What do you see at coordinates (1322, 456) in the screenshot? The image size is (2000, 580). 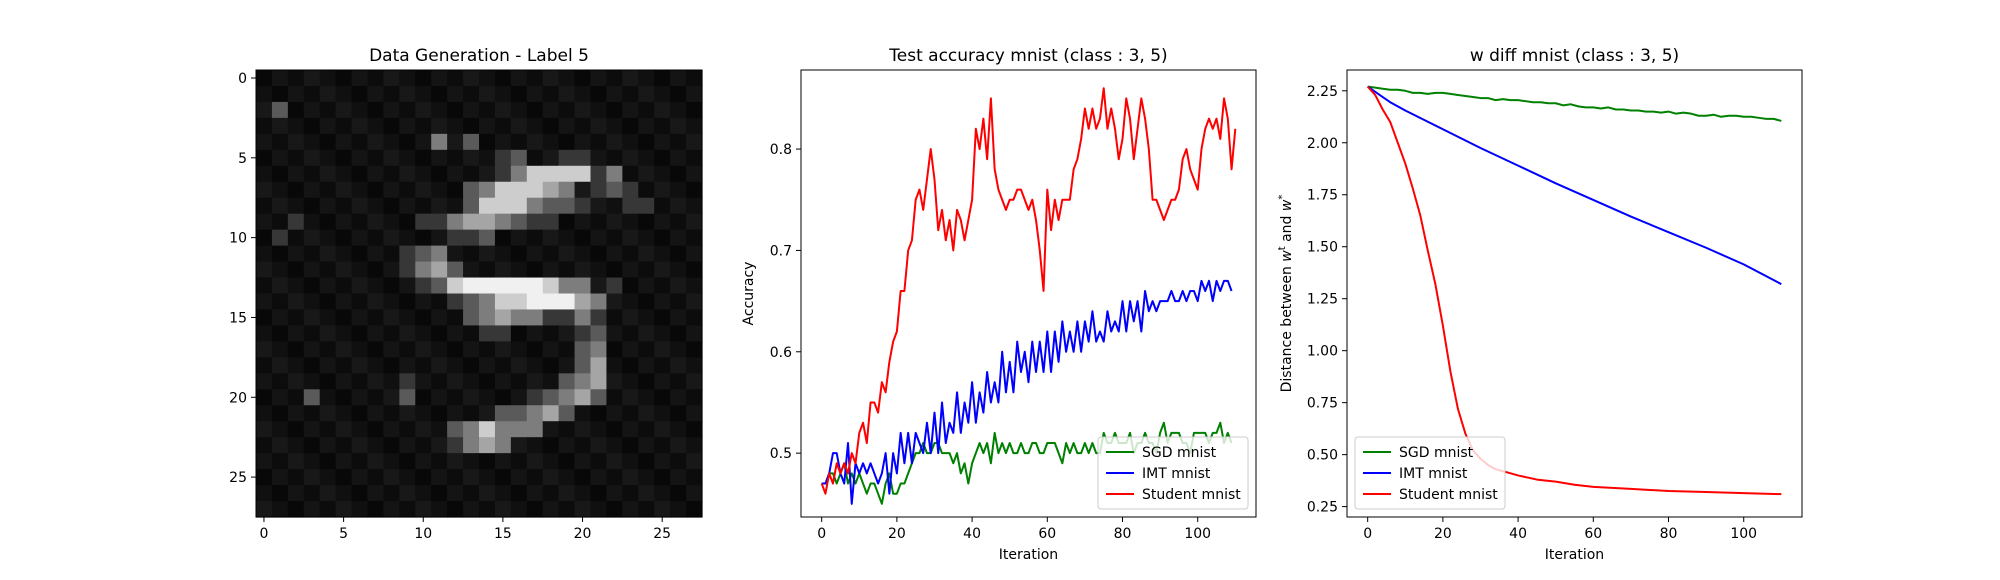 I see `wdiff-ytick-label: 0.50` at bounding box center [1322, 456].